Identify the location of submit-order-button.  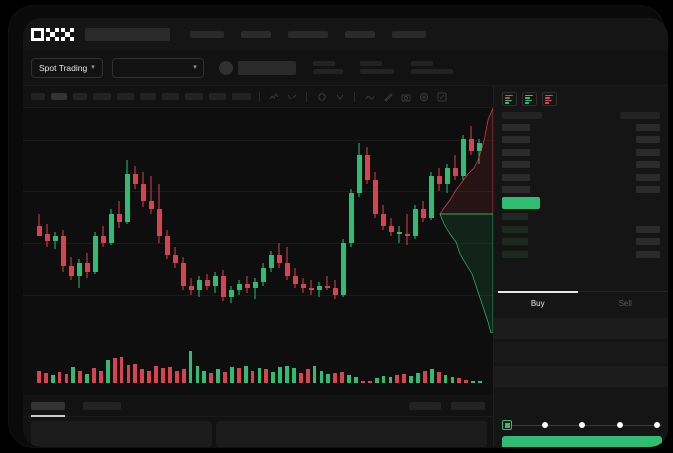
(582, 441).